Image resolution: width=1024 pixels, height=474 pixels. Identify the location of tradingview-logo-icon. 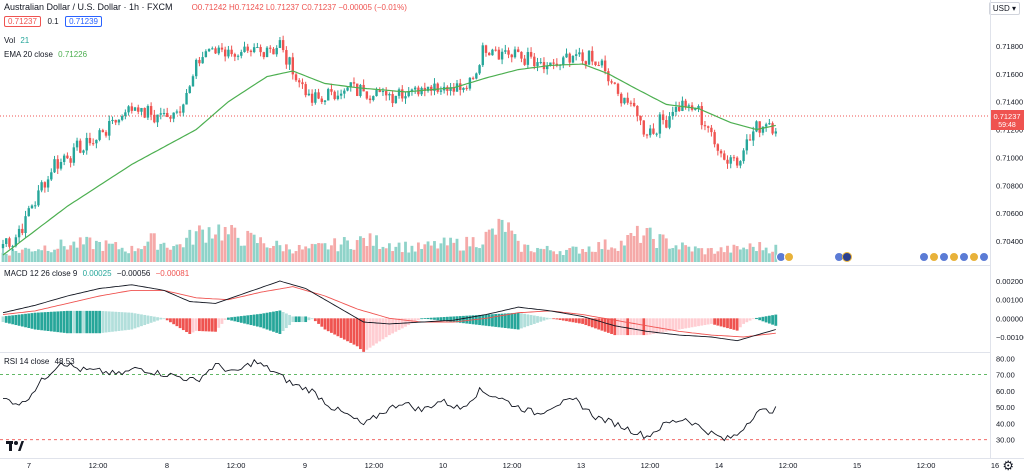
(15, 446).